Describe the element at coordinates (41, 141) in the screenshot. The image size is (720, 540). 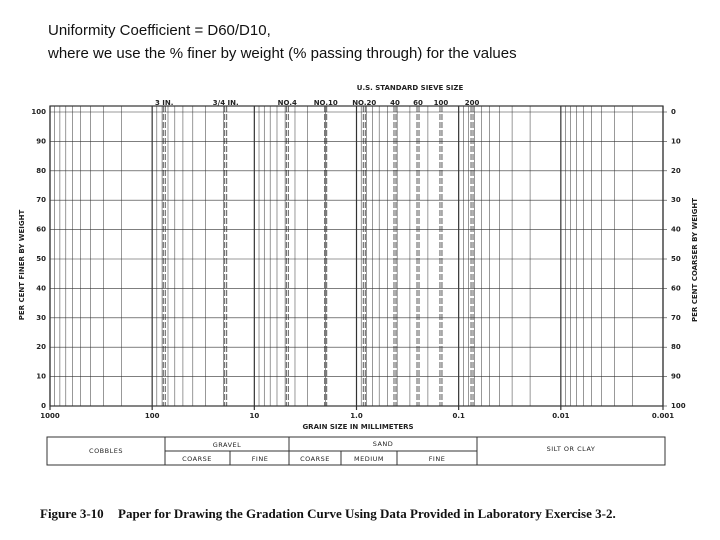
I see `y-tick-label: 90` at that location.